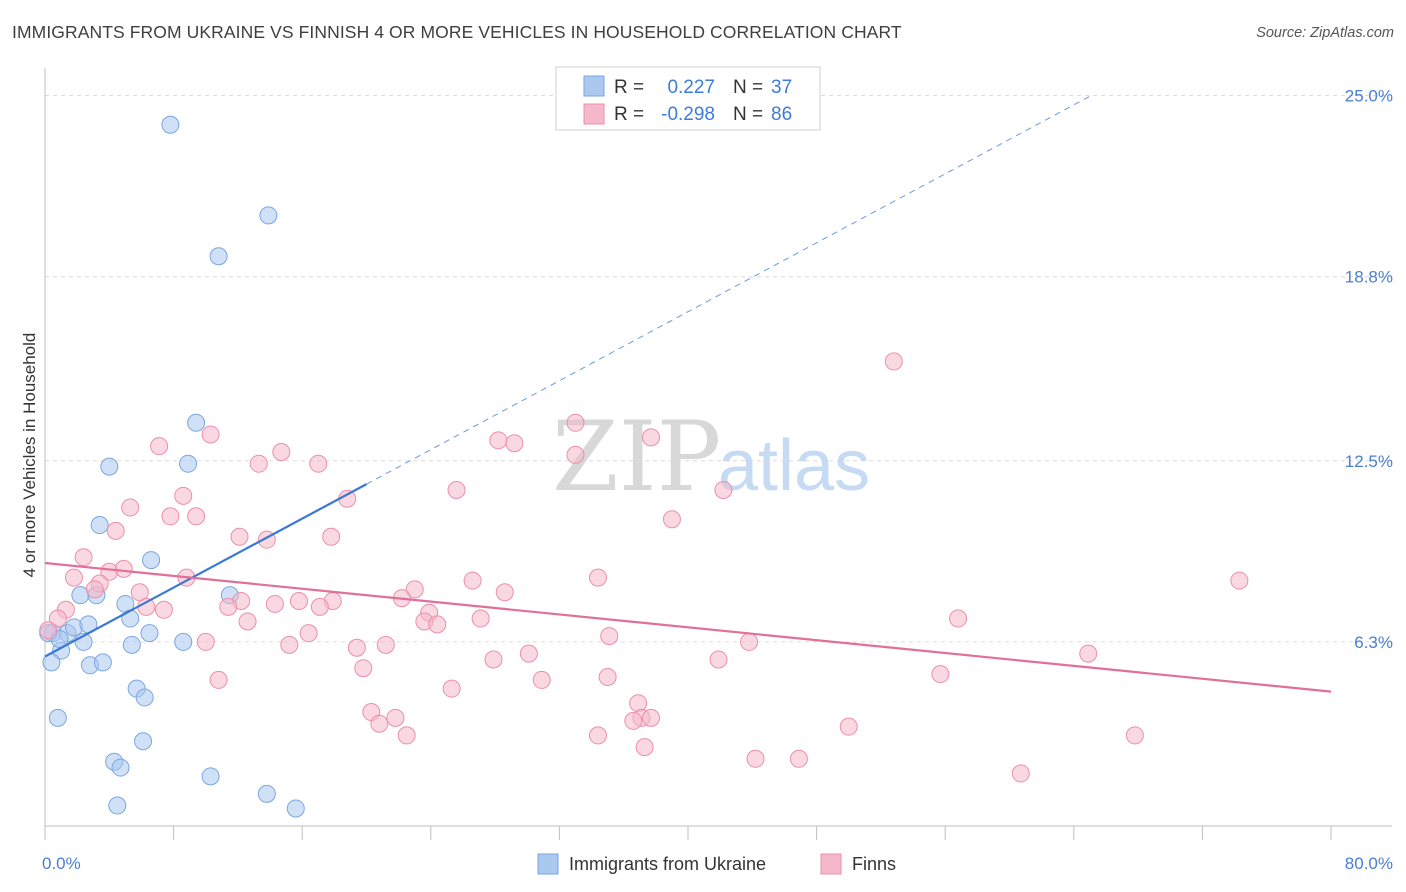  What do you see at coordinates (1369, 277) in the screenshot?
I see `y-tick-label-2: 18.8%` at bounding box center [1369, 277].